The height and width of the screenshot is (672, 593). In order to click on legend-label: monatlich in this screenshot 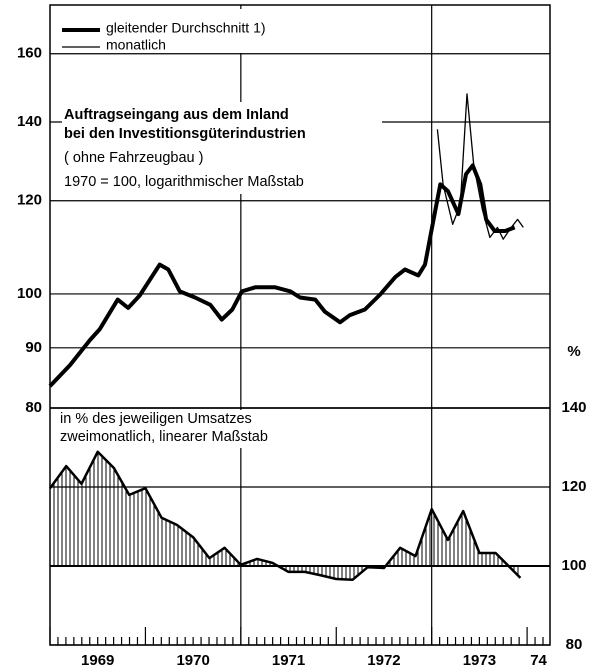, I will do `click(136, 45)`.